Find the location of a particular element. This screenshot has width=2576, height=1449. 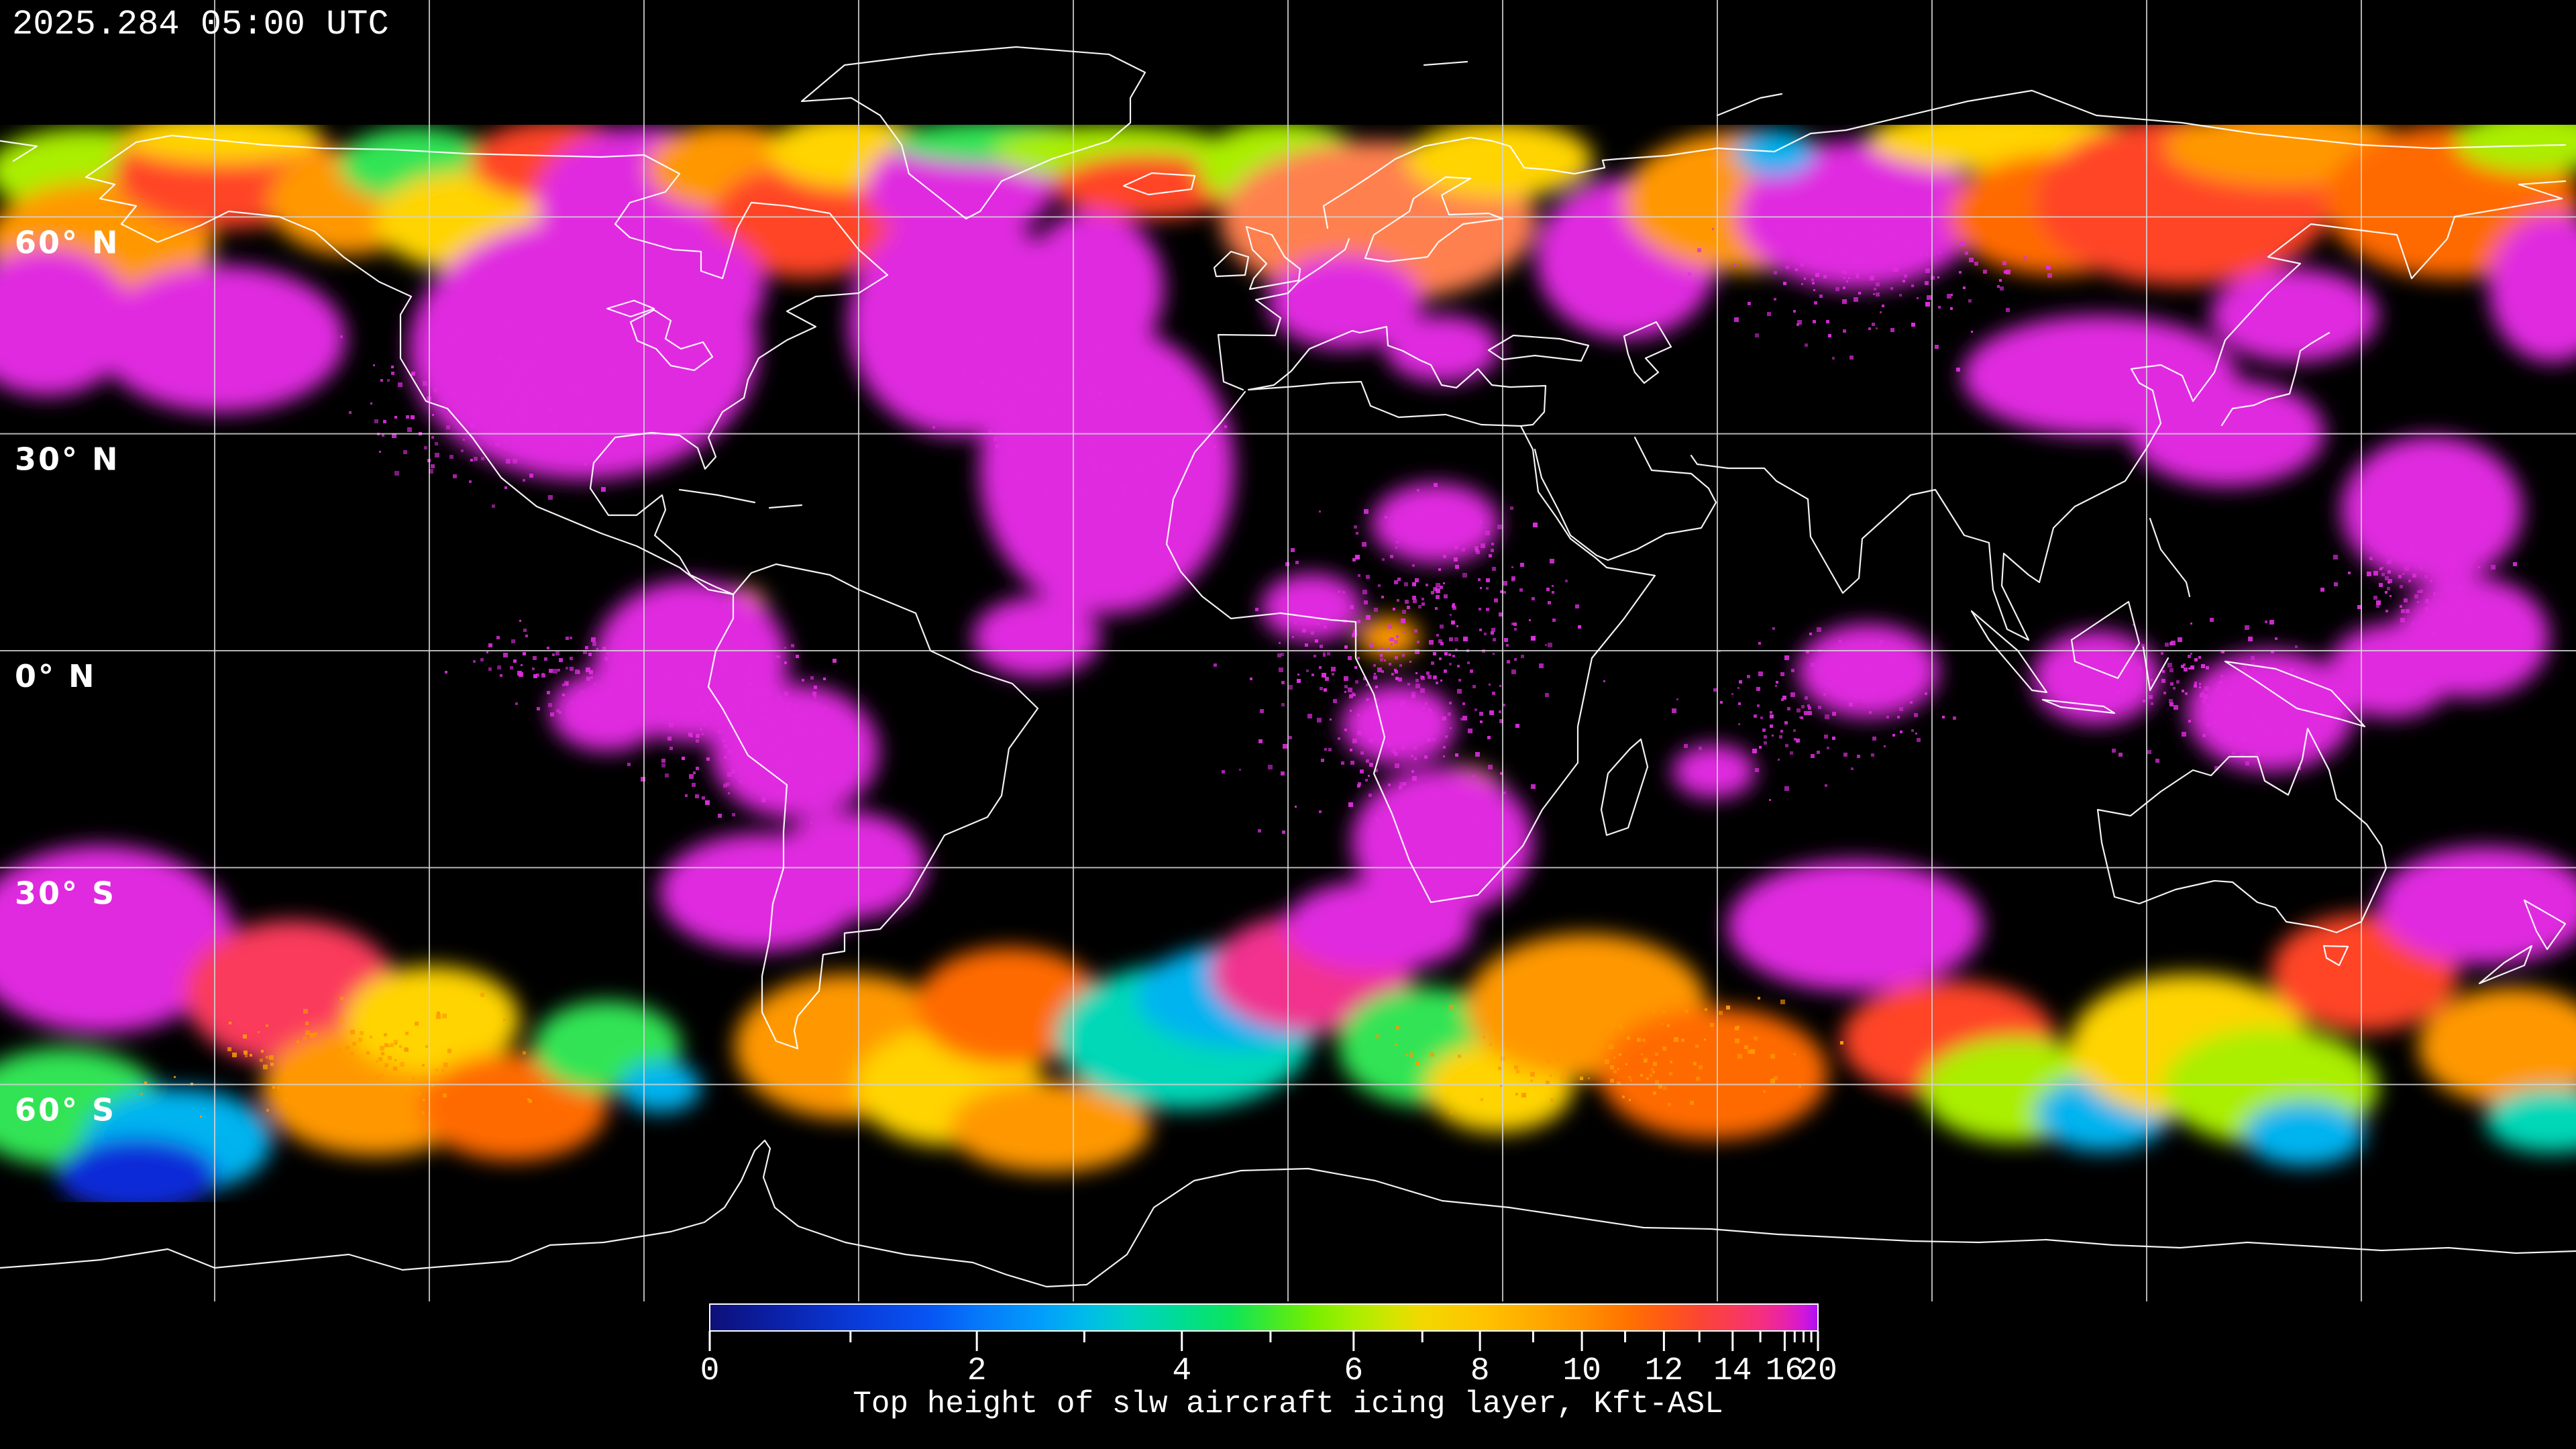

latitude-labels: 60° N30° N0° N30° S60° S is located at coordinates (66, 676).